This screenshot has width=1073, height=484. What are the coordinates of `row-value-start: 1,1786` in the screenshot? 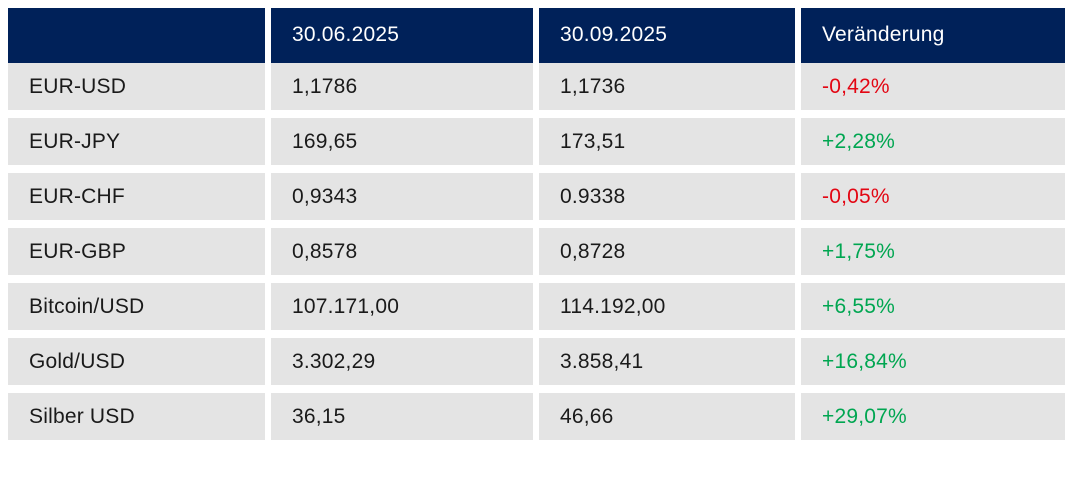 It's located at (402, 86).